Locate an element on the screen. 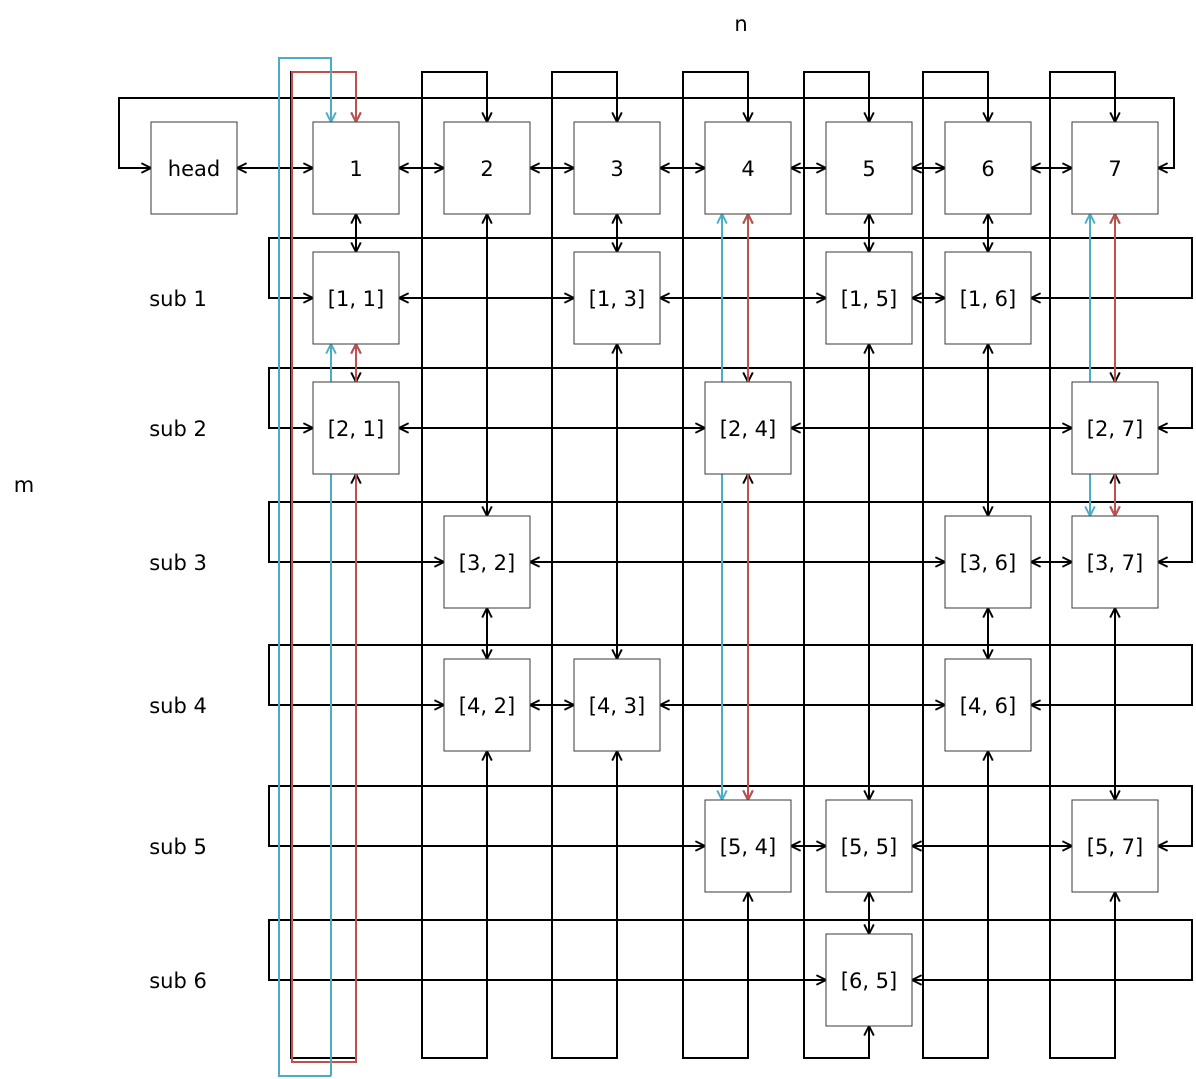 This screenshot has width=1196, height=1079. column-header-7-label: 7 is located at coordinates (1114, 169).